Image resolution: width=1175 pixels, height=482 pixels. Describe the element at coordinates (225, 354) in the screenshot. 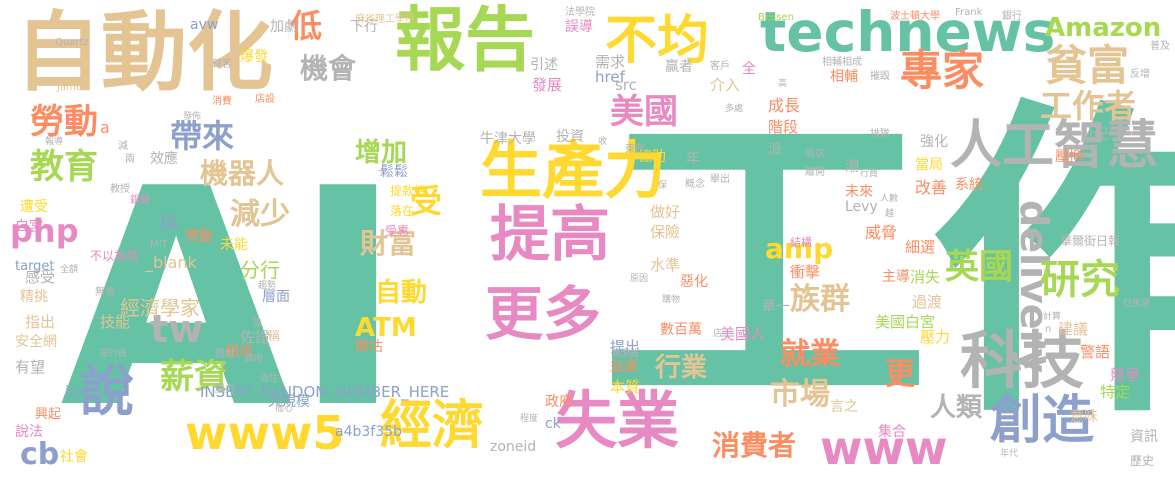

I see `word-wenshi: 問世` at that location.